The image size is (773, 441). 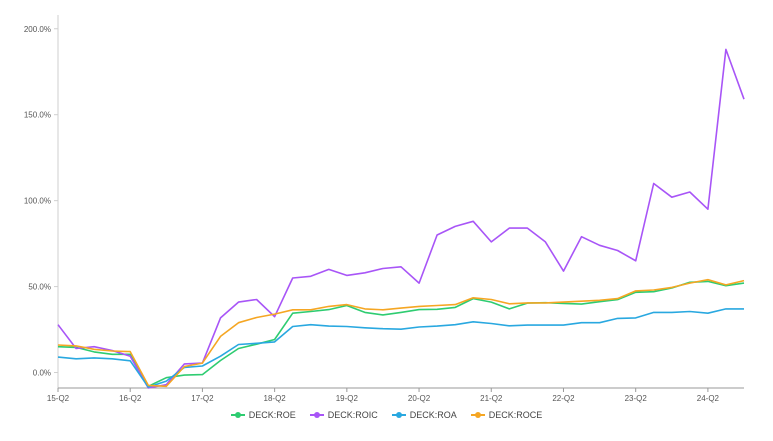 I want to click on y-axis: 0.0% 50.0% 100.0% 150.0% 200.0%, so click(x=41, y=201).